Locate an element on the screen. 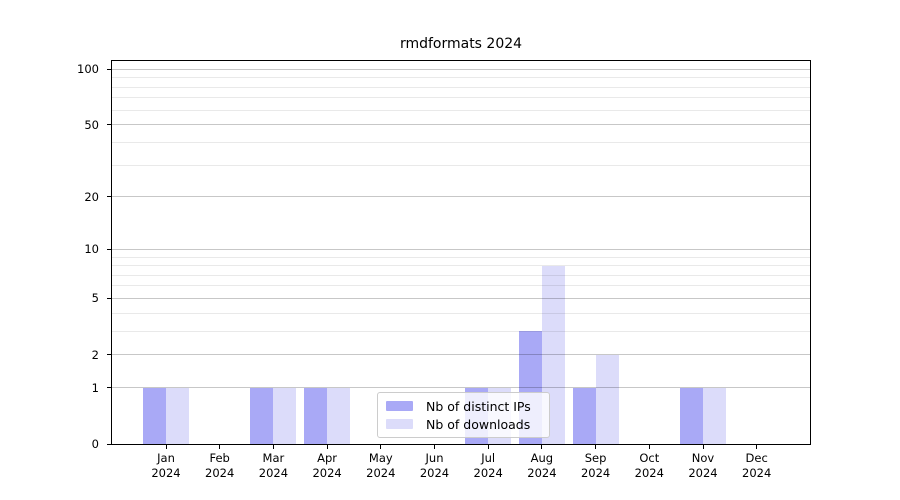 Image resolution: width=900 pixels, height=500 pixels. x-tick-mar is located at coordinates (273, 446).